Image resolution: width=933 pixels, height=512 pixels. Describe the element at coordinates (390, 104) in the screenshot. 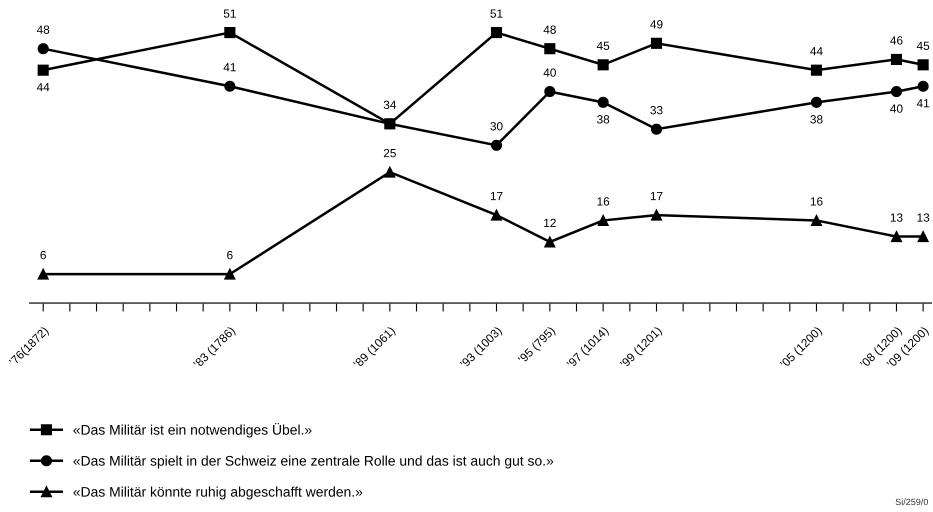

I see `data-label: 34` at that location.